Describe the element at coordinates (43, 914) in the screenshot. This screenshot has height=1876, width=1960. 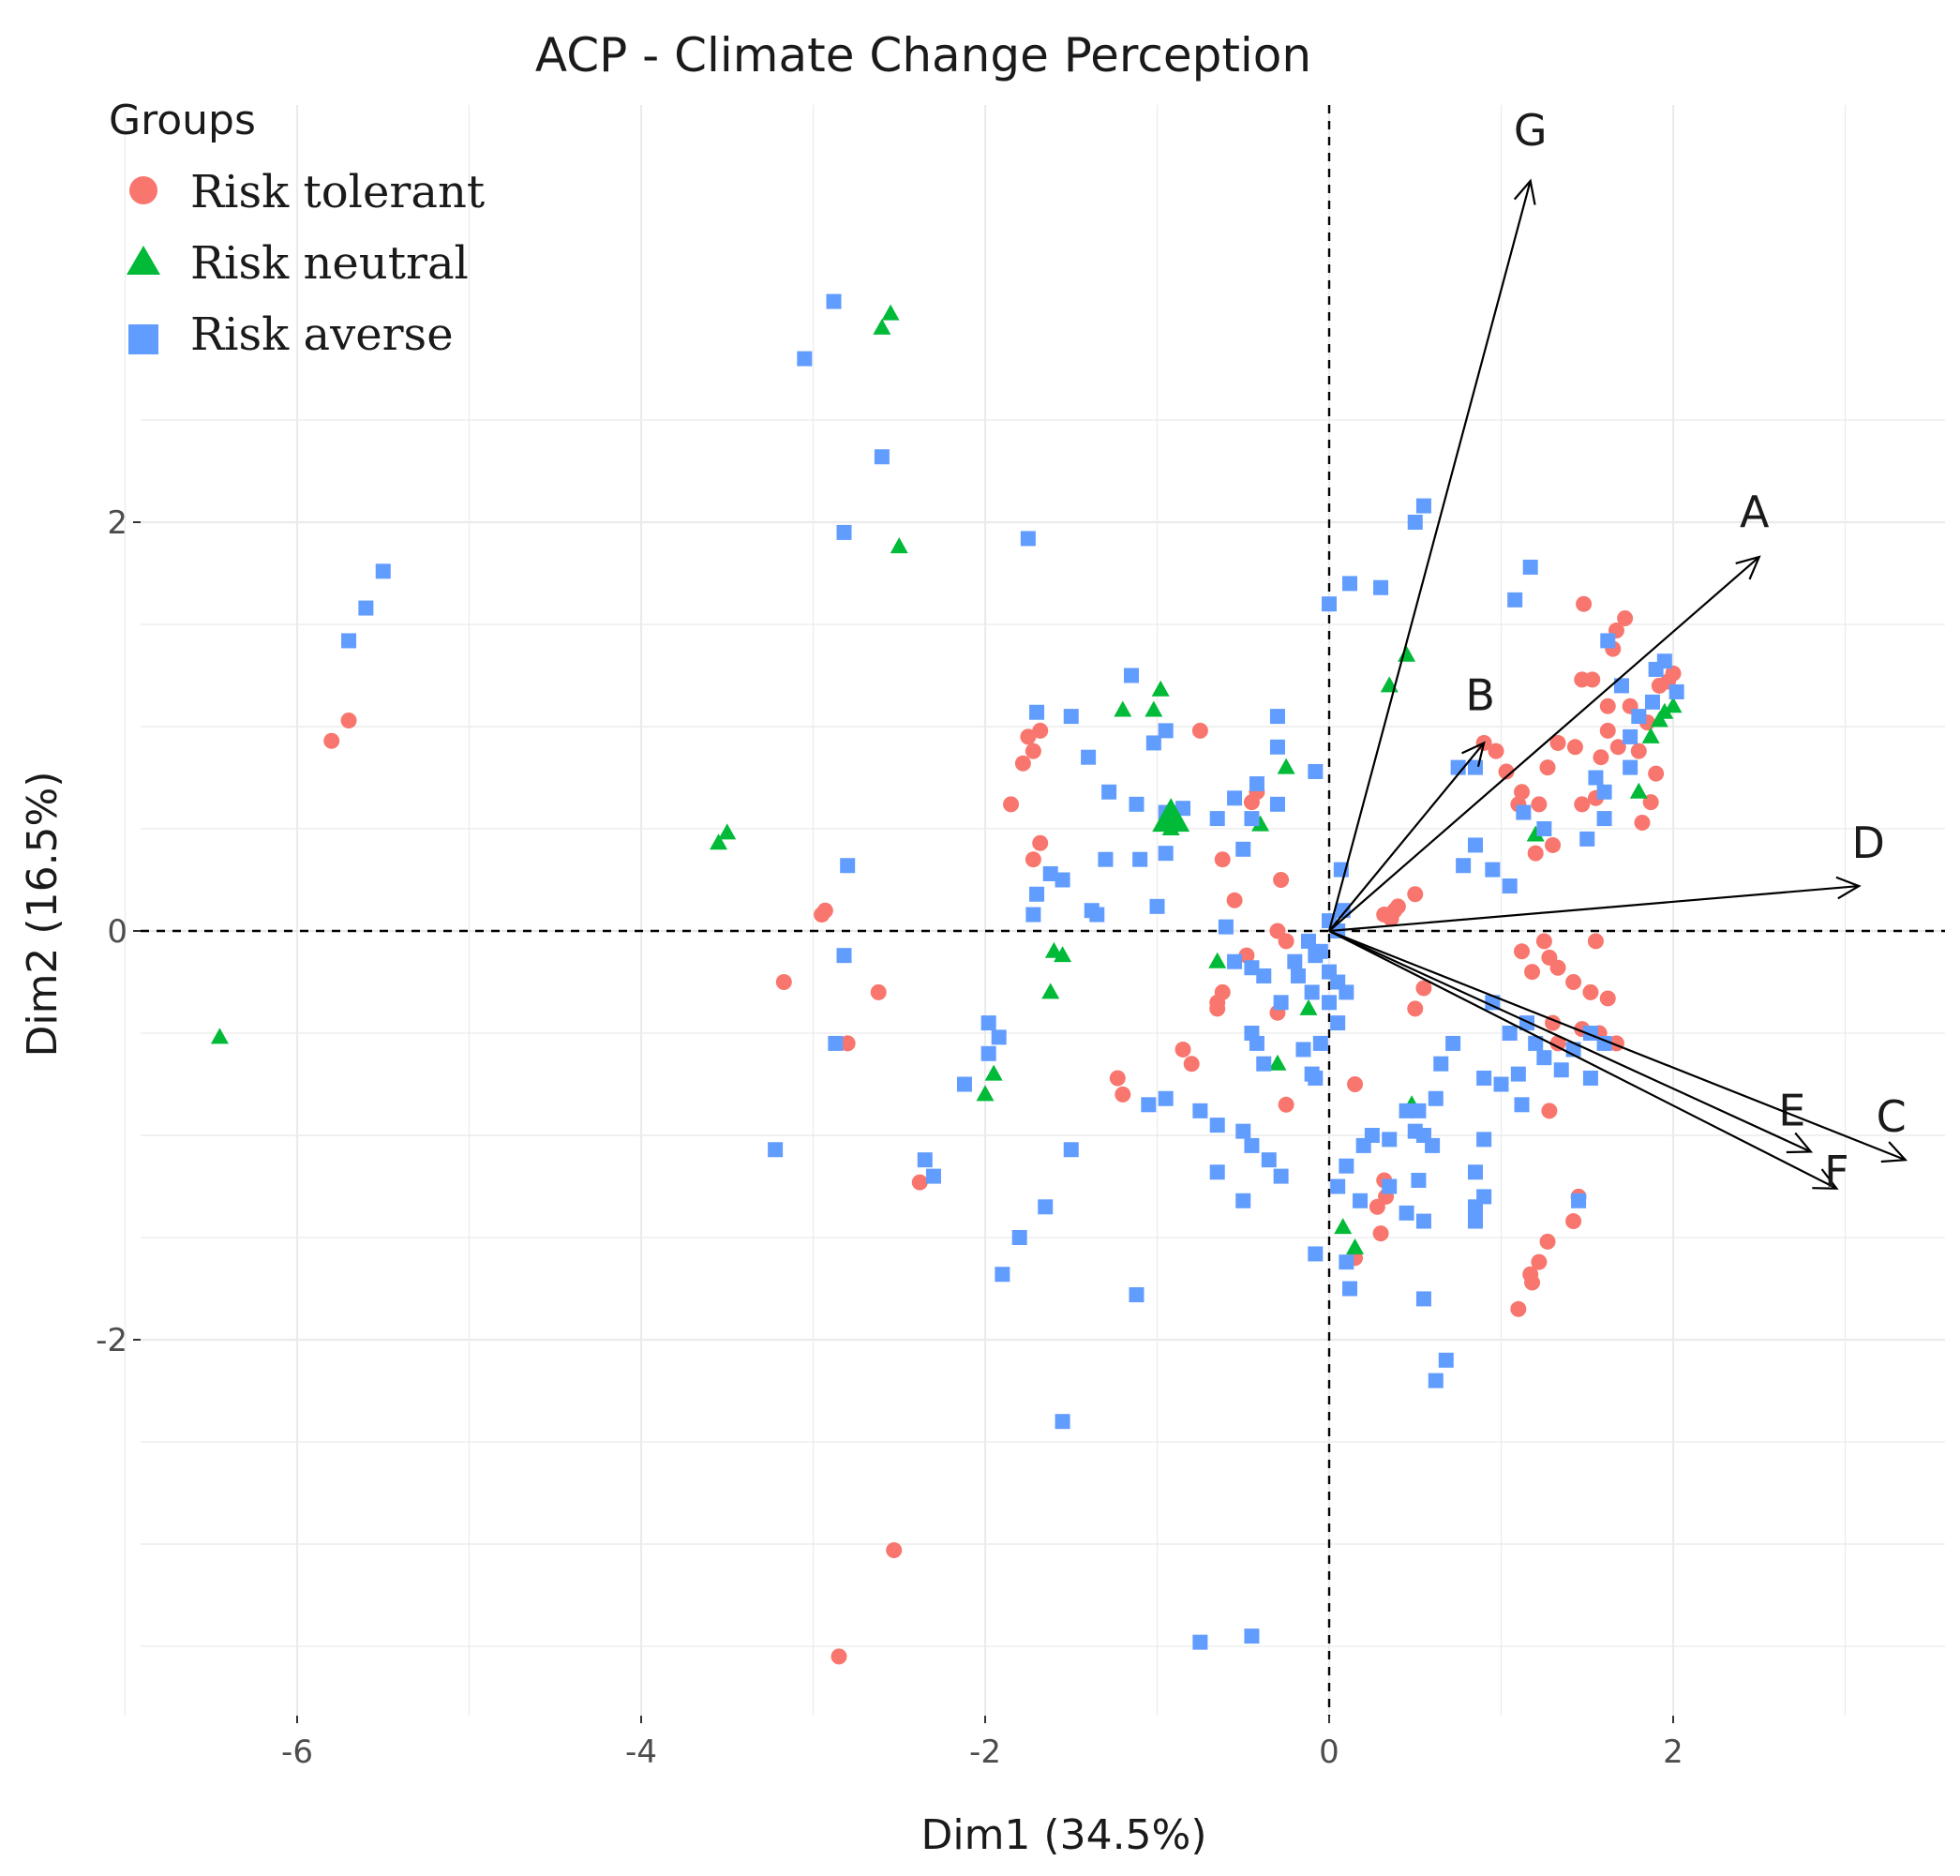
I see `y-axis-title: Dim2 (16.5%)` at that location.